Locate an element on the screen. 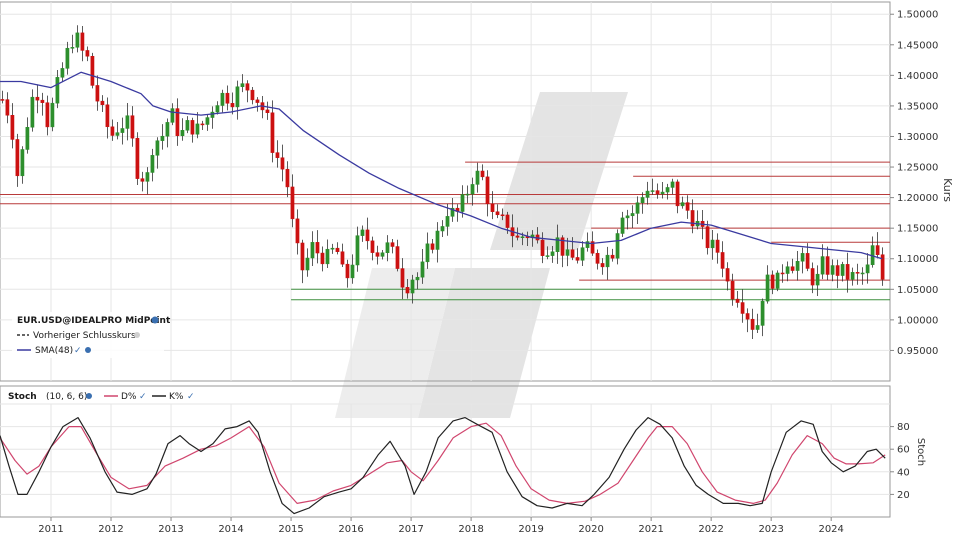 This screenshot has height=540, width=960. x-tick-label: 2024 is located at coordinates (830, 529).